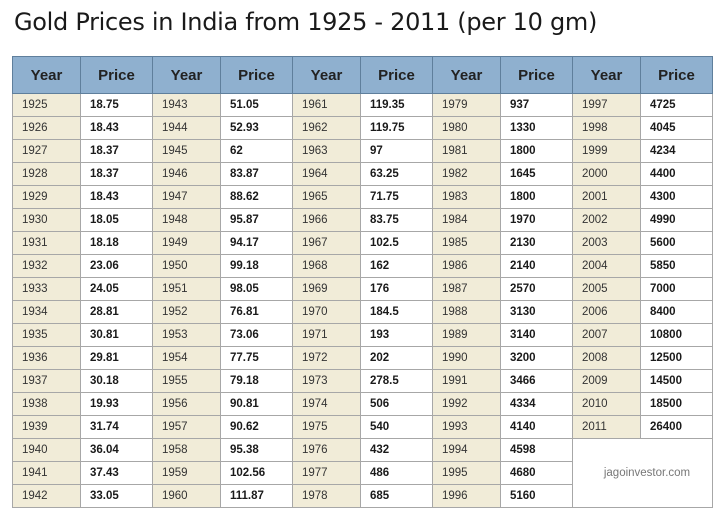 This screenshot has height=516, width=720. What do you see at coordinates (326, 496) in the screenshot?
I see `year-cell: 1978` at bounding box center [326, 496].